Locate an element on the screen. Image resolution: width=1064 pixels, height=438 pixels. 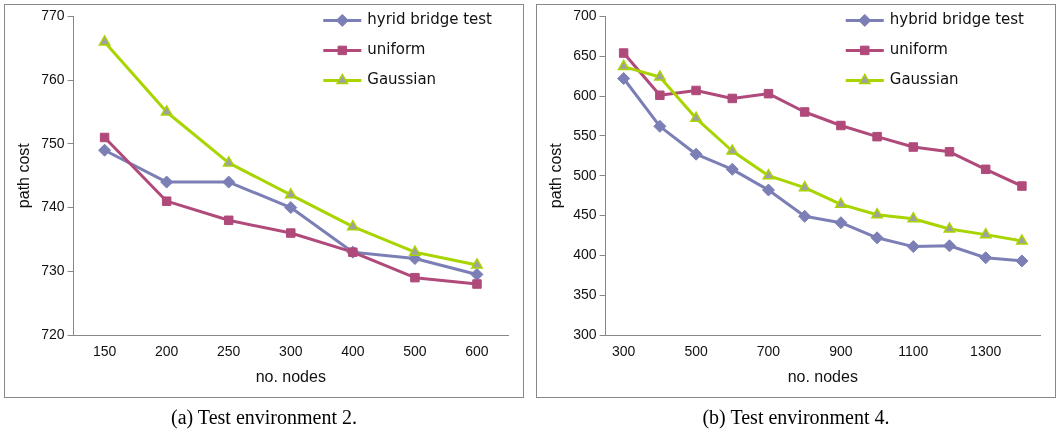
y-tick-label: 650 is located at coordinates (585, 55).